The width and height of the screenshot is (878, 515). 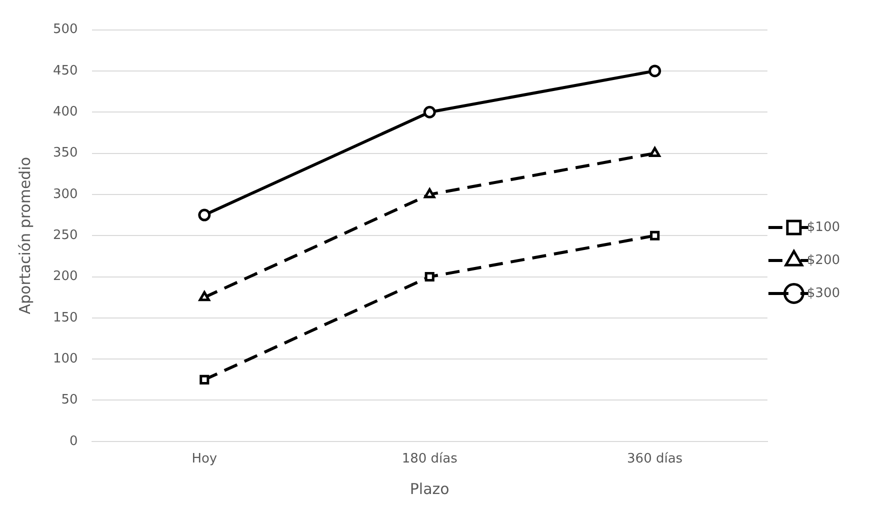 I want to click on x-tick-label: 360 días, so click(x=655, y=459).